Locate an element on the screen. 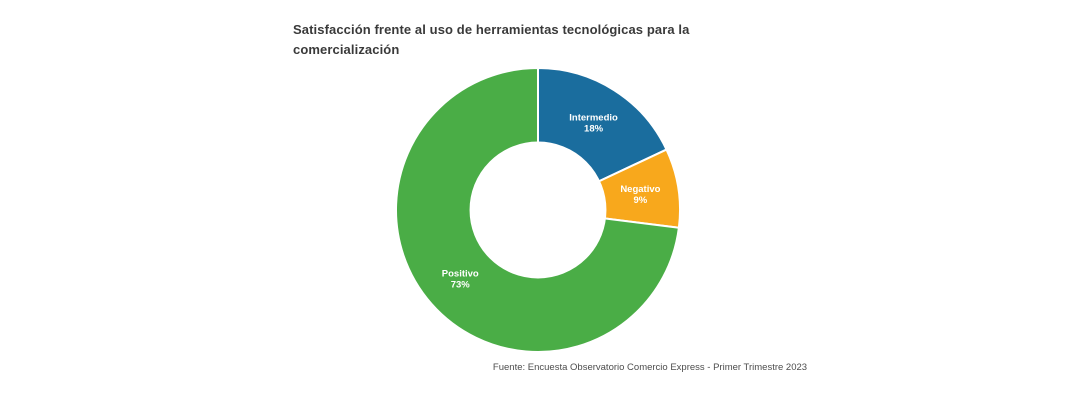 This screenshot has width=1080, height=400. slice-label-negativo: Negativo 9% is located at coordinates (640, 195).